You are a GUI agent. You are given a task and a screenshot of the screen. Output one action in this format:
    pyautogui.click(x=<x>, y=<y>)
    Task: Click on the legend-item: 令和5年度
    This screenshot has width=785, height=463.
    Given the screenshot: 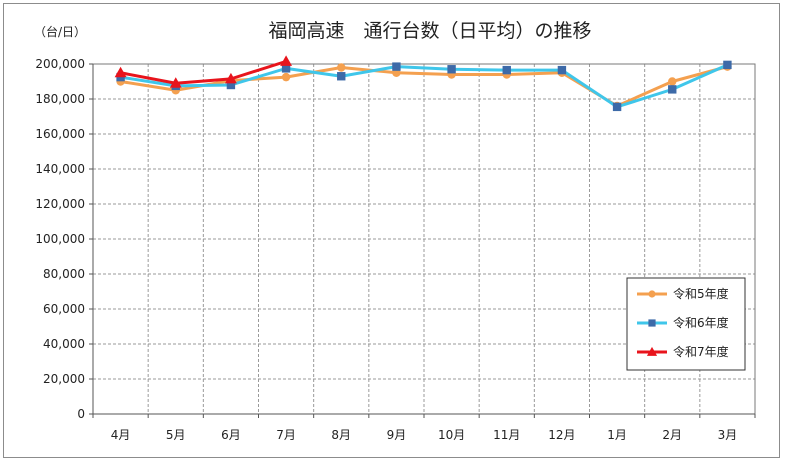 What is the action you would take?
    pyautogui.click(x=683, y=293)
    